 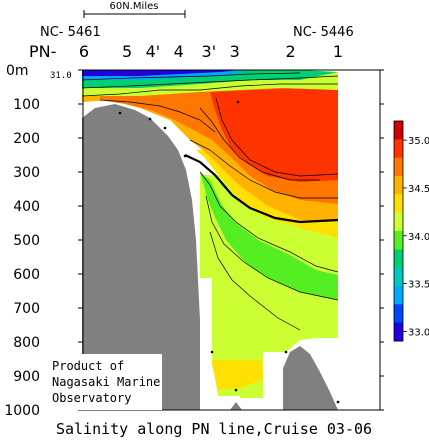 I want to click on y-tick-label: 1000, so click(x=22, y=411).